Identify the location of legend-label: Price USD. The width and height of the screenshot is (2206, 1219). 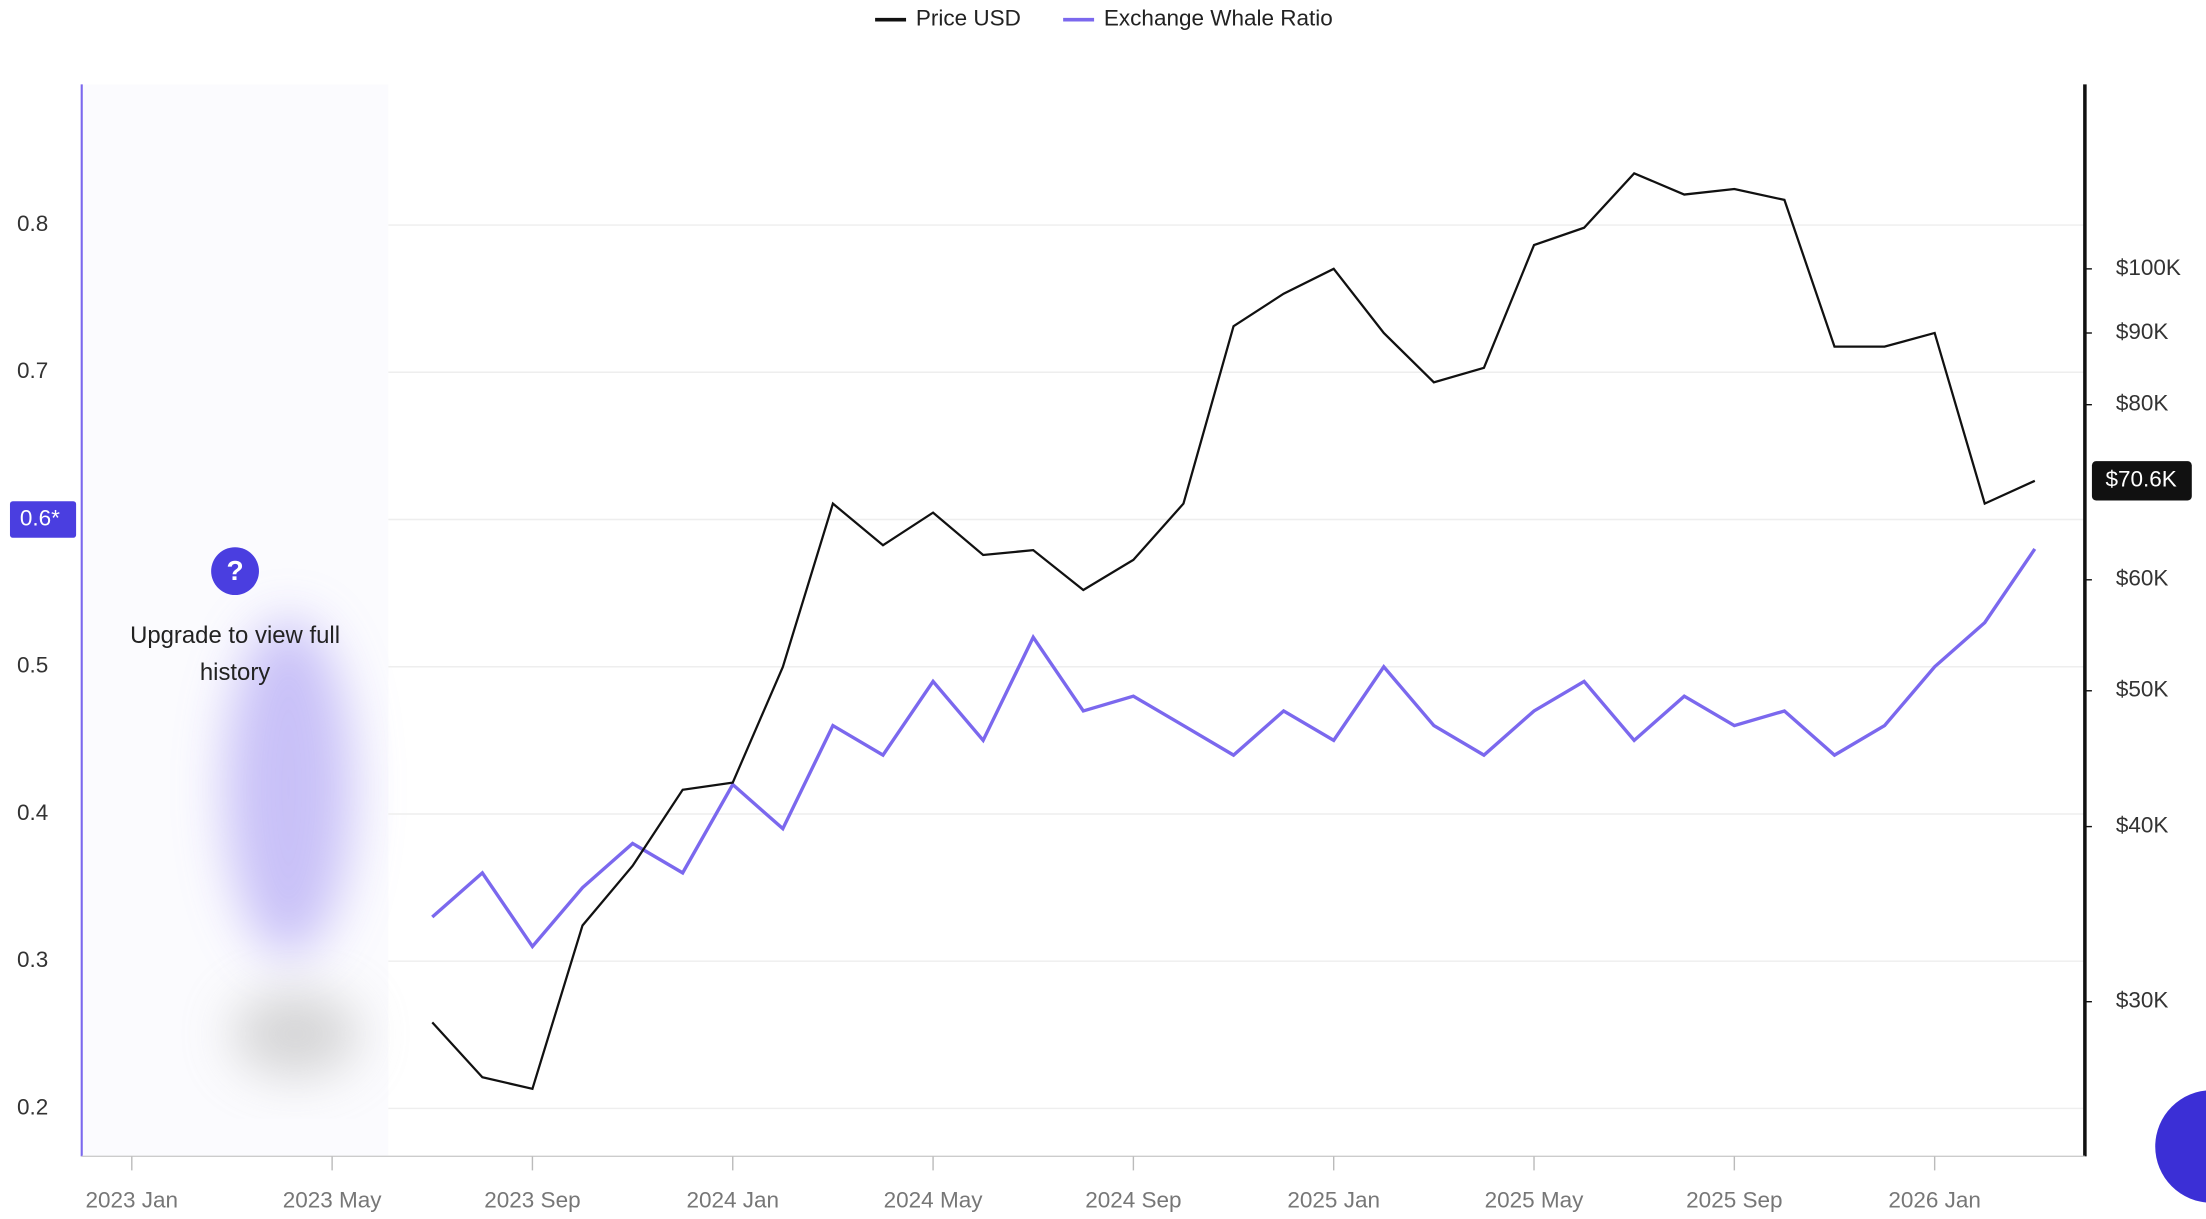
(968, 18).